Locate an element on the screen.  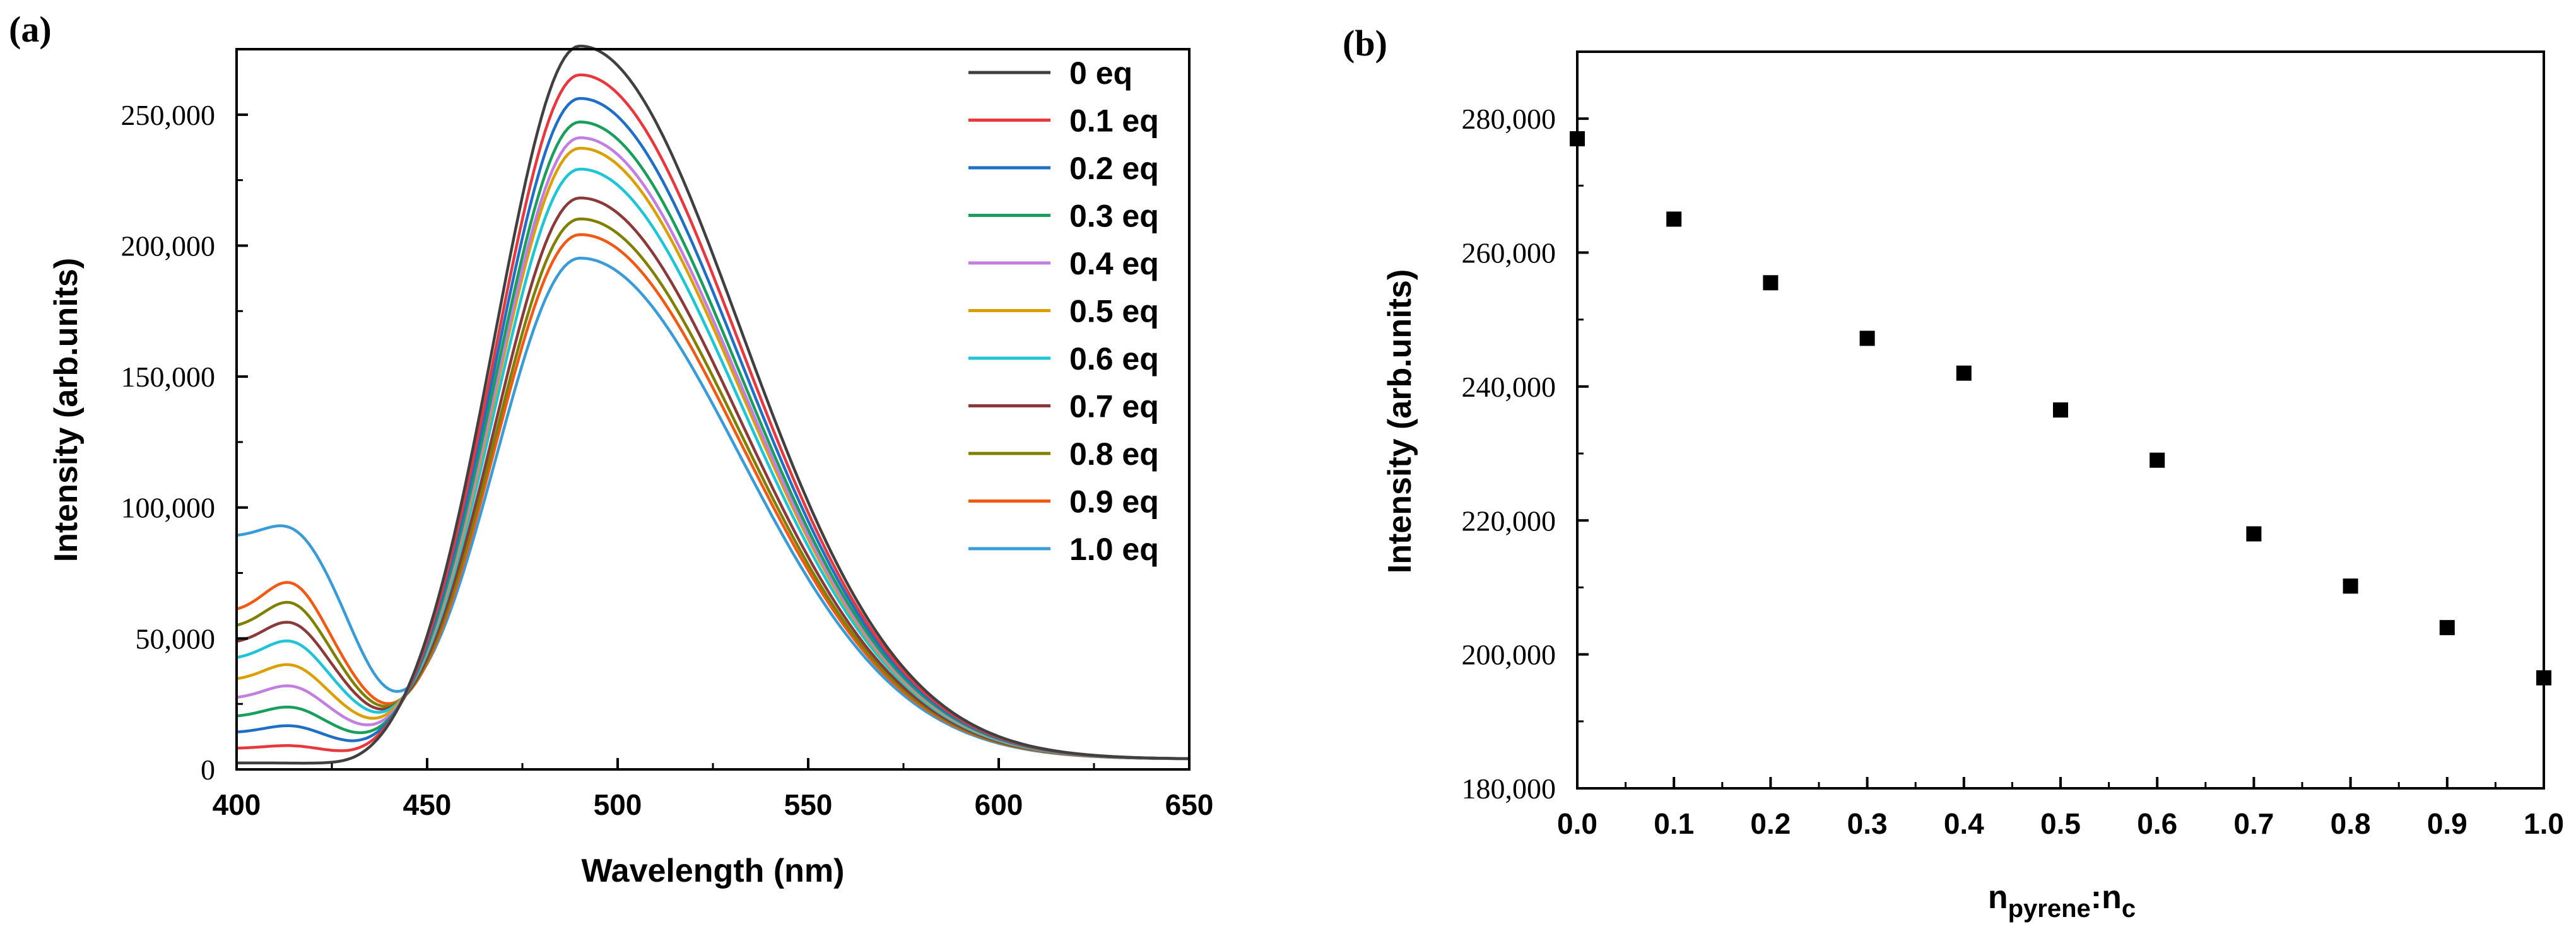
chart-b-x-tick-label: 0.6 is located at coordinates (2157, 823).